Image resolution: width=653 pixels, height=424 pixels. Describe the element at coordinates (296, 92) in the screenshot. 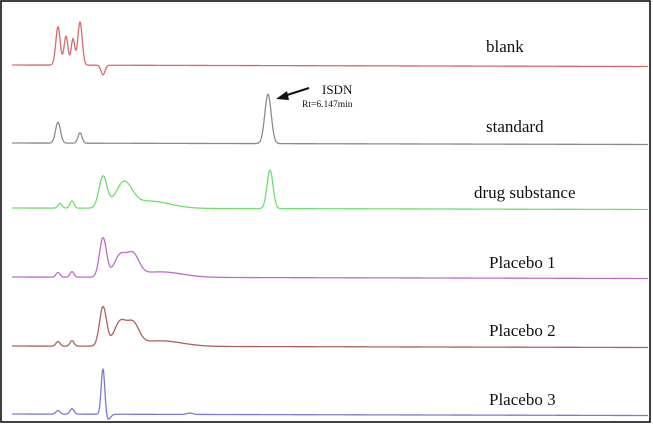

I see `annotation-arrow` at that location.